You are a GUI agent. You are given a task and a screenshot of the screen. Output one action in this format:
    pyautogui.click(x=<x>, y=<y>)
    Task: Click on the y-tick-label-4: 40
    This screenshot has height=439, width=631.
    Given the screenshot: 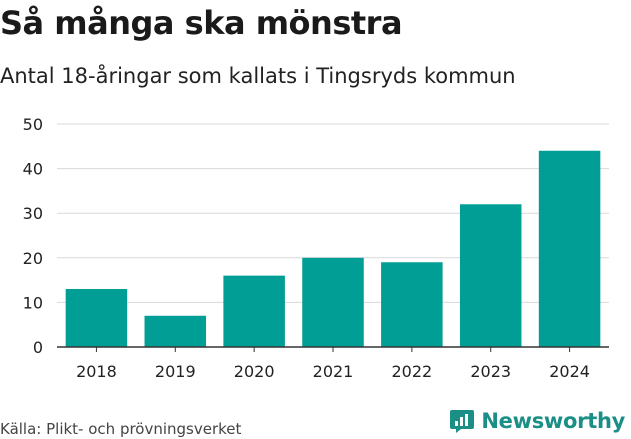 What is the action you would take?
    pyautogui.click(x=33, y=169)
    